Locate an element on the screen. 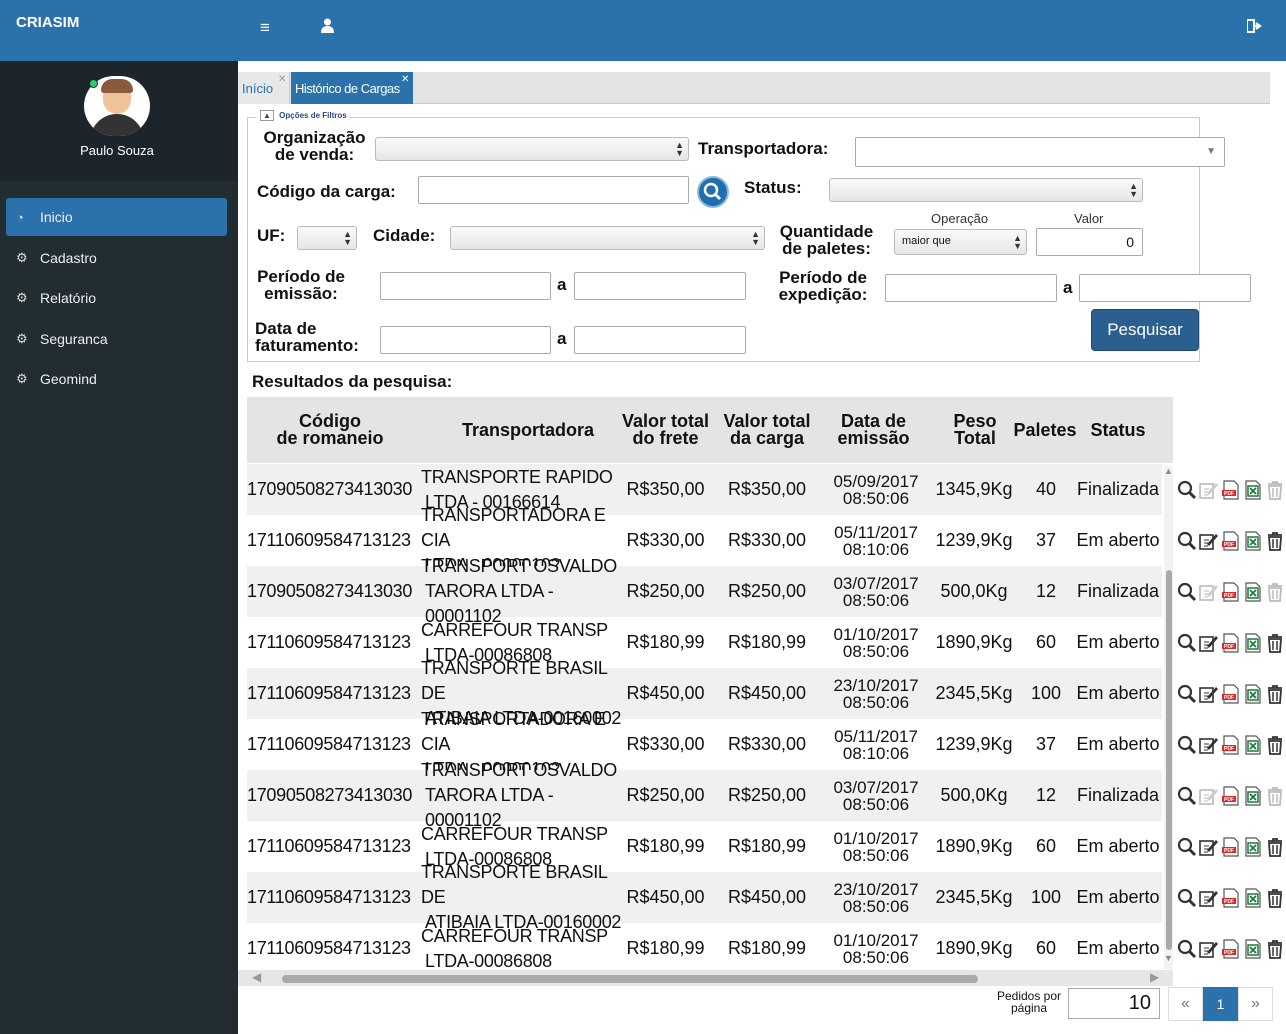  filter-options-toggle: ▲ Opções de Filtros is located at coordinates (303, 115).